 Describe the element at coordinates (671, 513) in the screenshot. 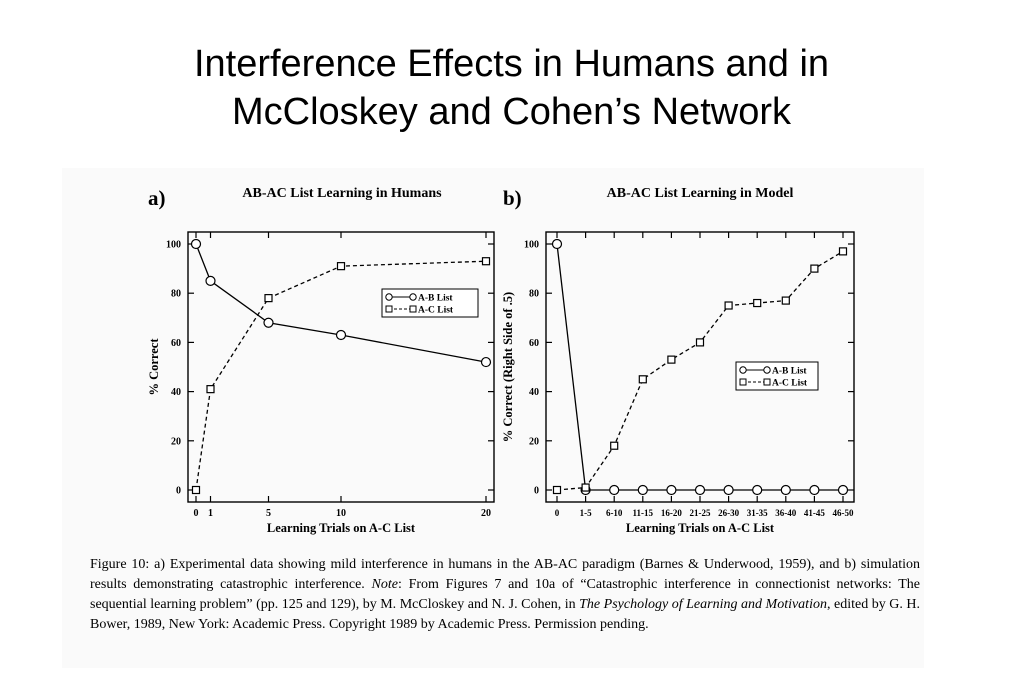

I see `b-x-tick-label: 16-20` at that location.